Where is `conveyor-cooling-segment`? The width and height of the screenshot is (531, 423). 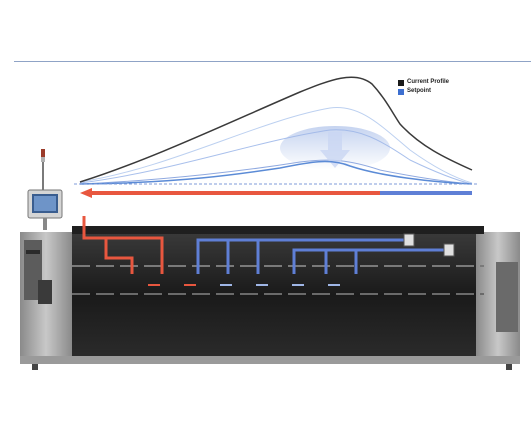
conveyor-cooling-segment is located at coordinates (426, 193).